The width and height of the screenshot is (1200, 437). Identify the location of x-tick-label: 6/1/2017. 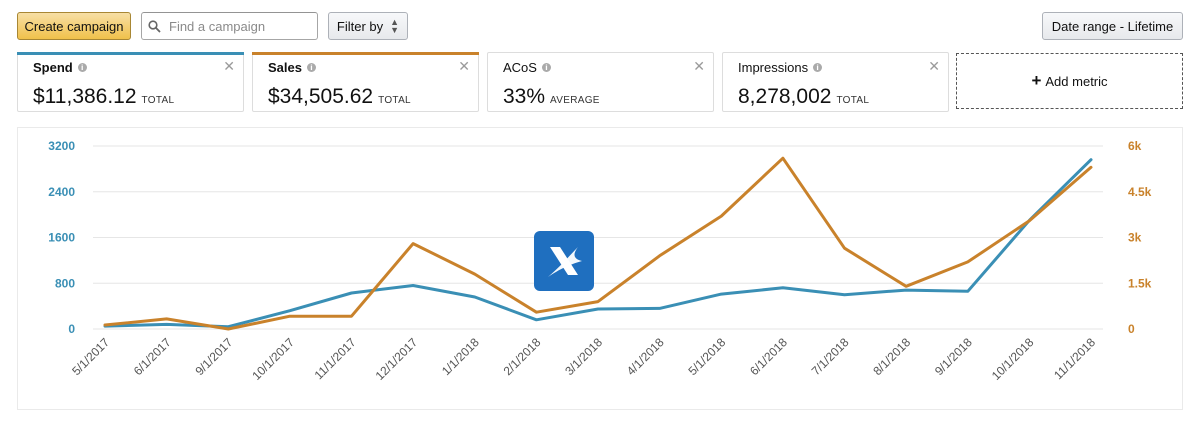
(152, 356).